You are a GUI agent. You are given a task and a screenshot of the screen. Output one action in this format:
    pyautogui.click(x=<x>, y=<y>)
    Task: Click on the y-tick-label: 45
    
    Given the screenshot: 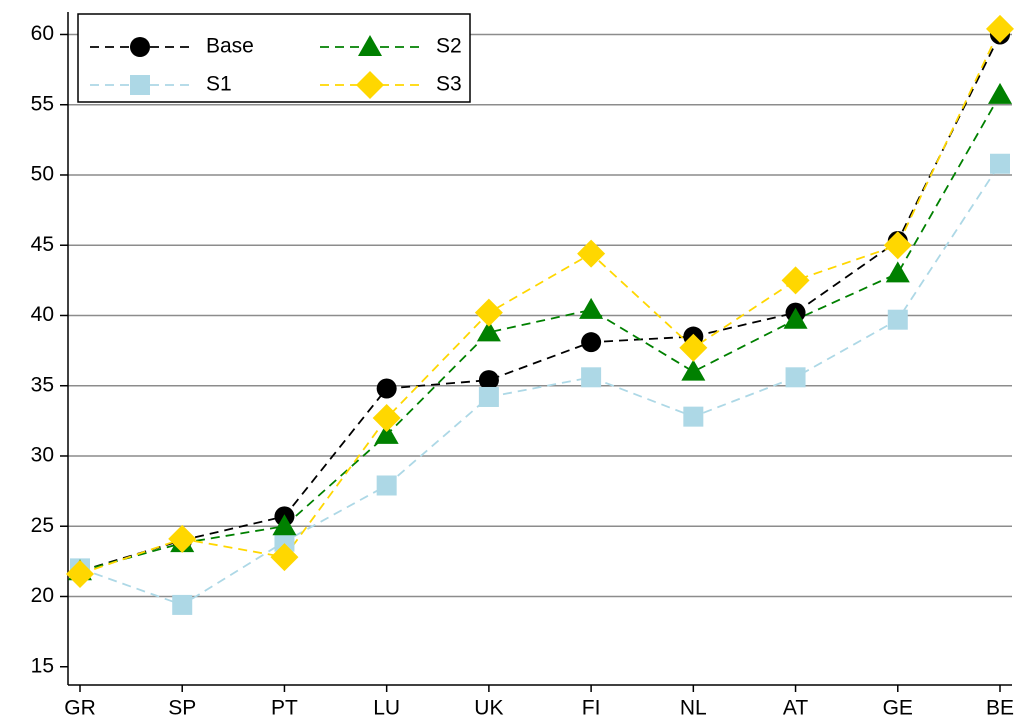 What is the action you would take?
    pyautogui.click(x=42, y=244)
    